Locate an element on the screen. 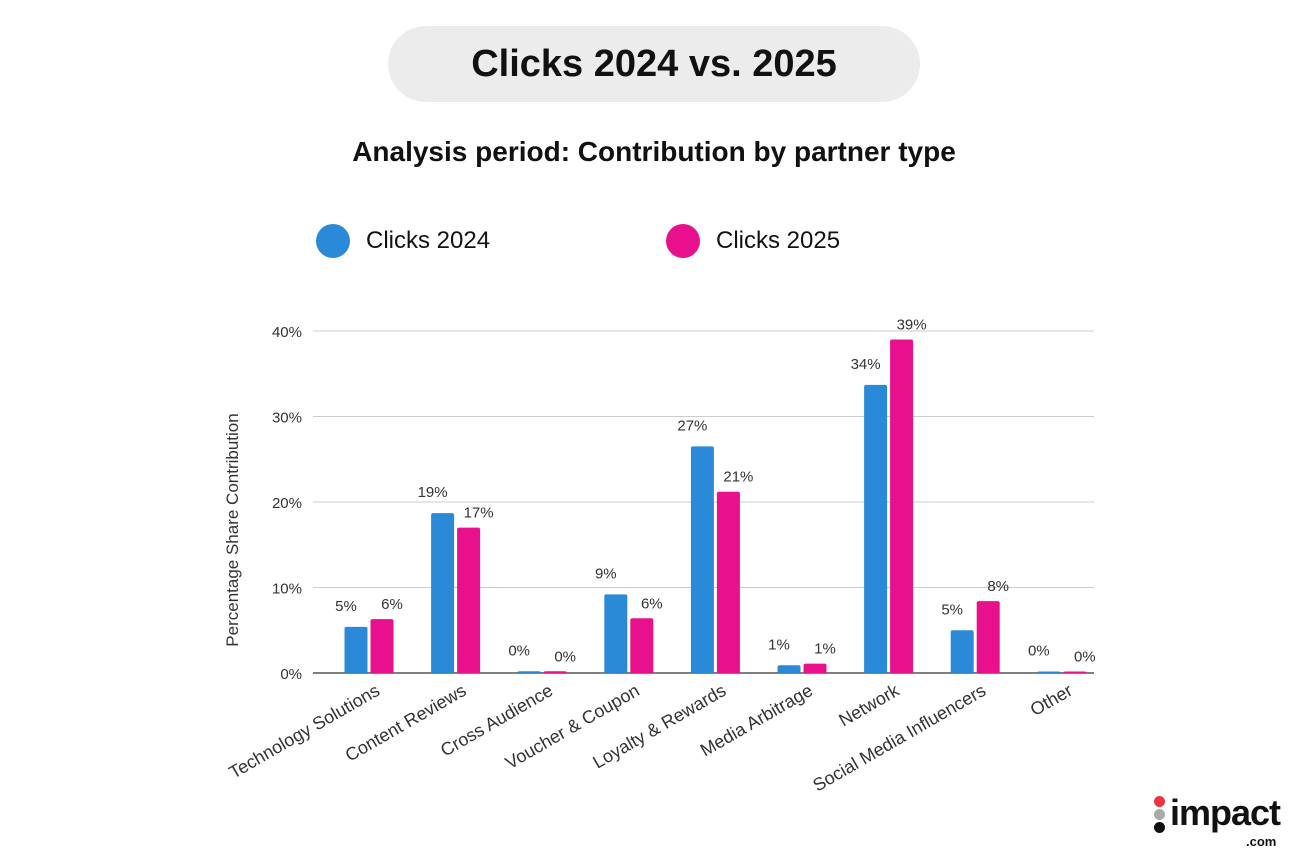 The height and width of the screenshot is (868, 1308). x-tick-label: Network is located at coordinates (869, 705).